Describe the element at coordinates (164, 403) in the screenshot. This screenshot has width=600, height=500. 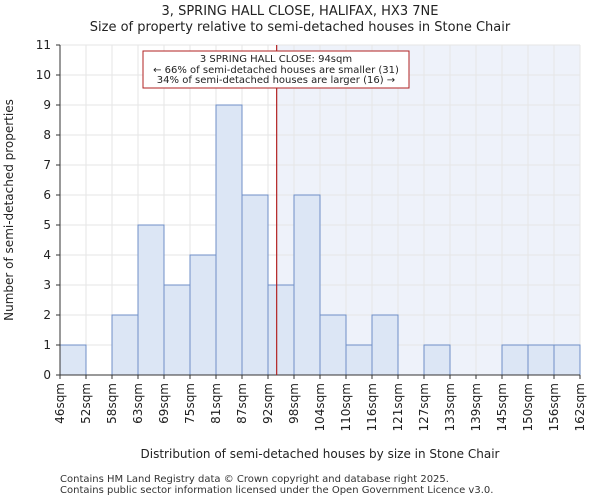
I see `x-tick-label: 69sqm` at that location.